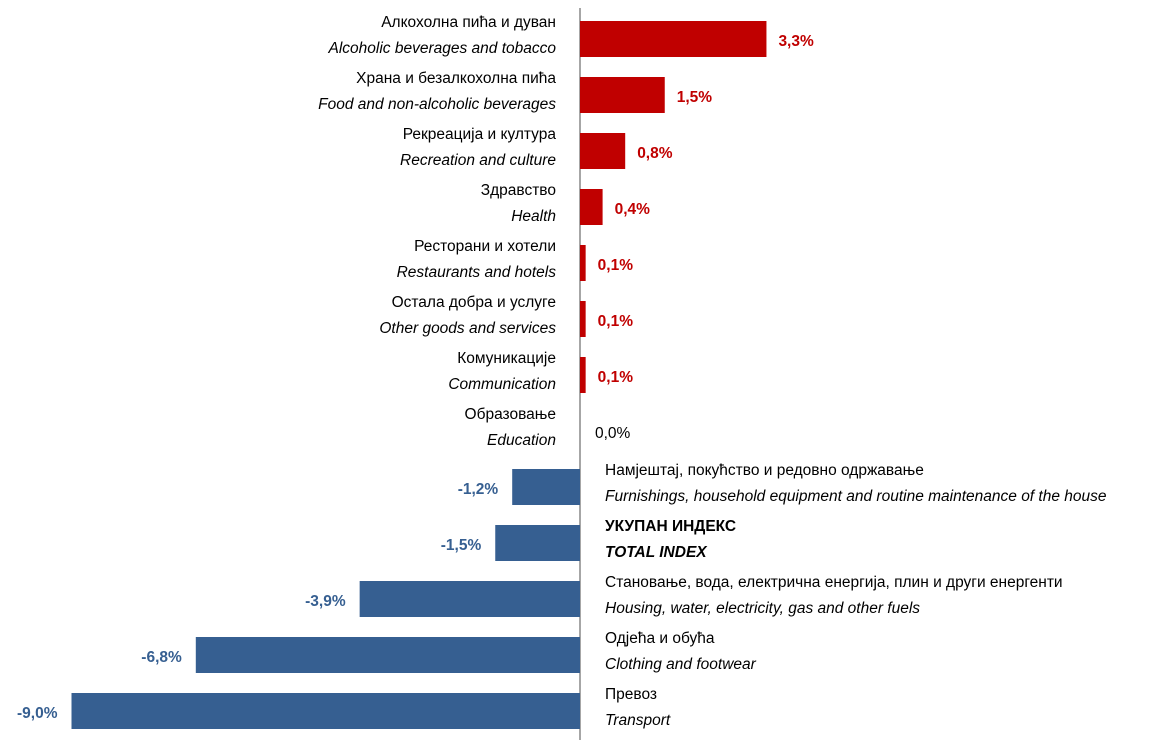 The width and height of the screenshot is (1171, 740). Describe the element at coordinates (631, 694) in the screenshot. I see `category-label: Превоз` at that location.